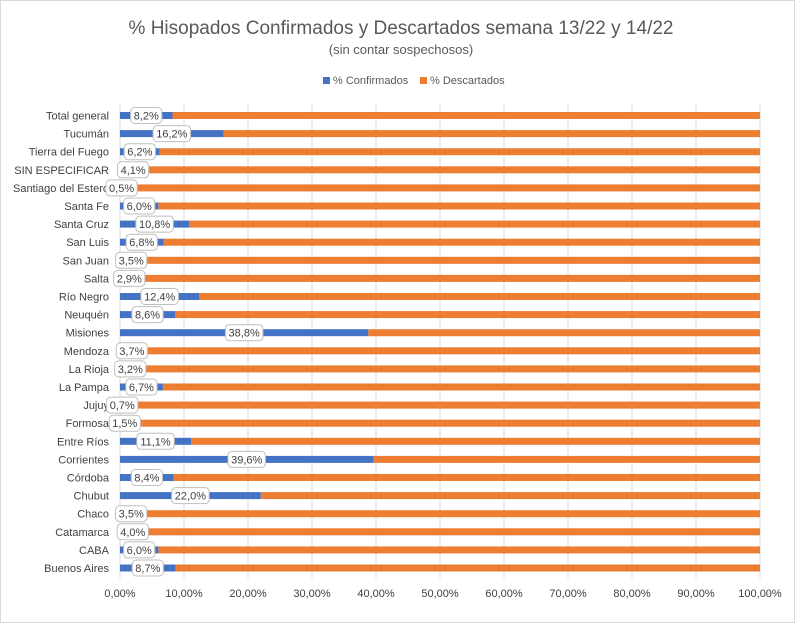  I want to click on data-label-text: 6,2%, so click(139, 153).